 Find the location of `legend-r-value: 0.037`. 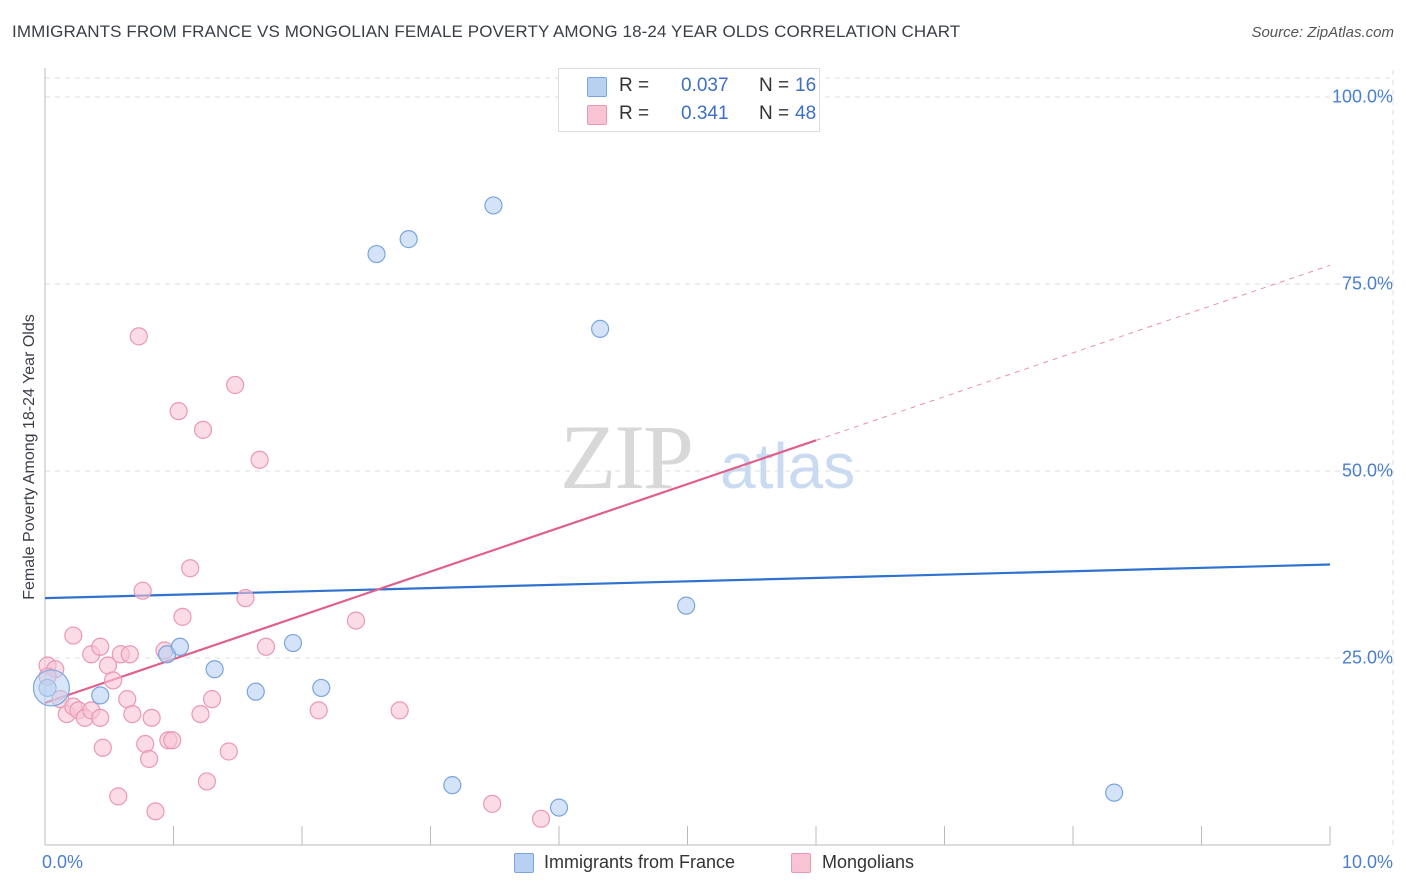

legend-r-value: 0.037 is located at coordinates (705, 85).